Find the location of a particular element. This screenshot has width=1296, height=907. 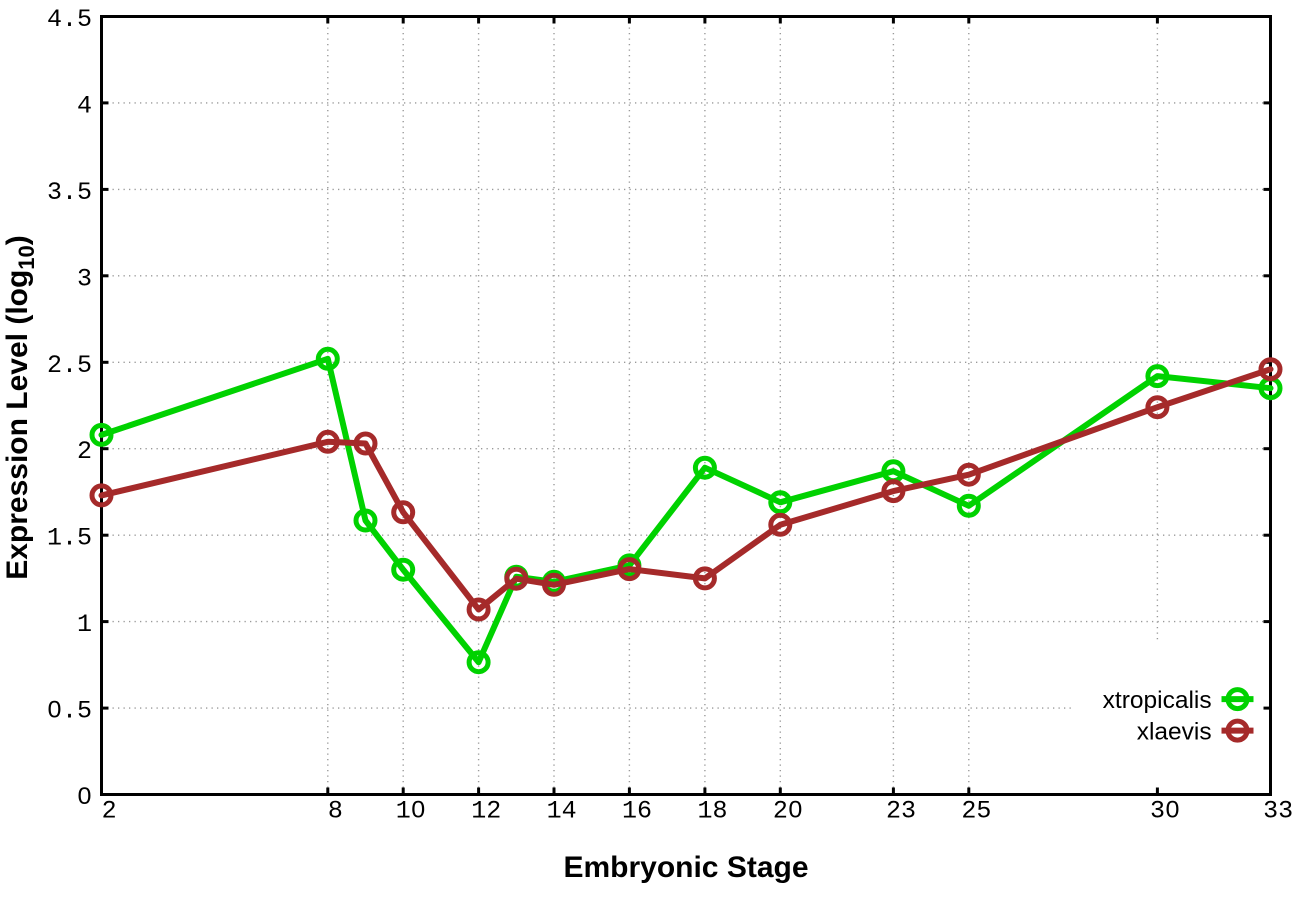

svg-text: 2.5 is located at coordinates (69, 365).